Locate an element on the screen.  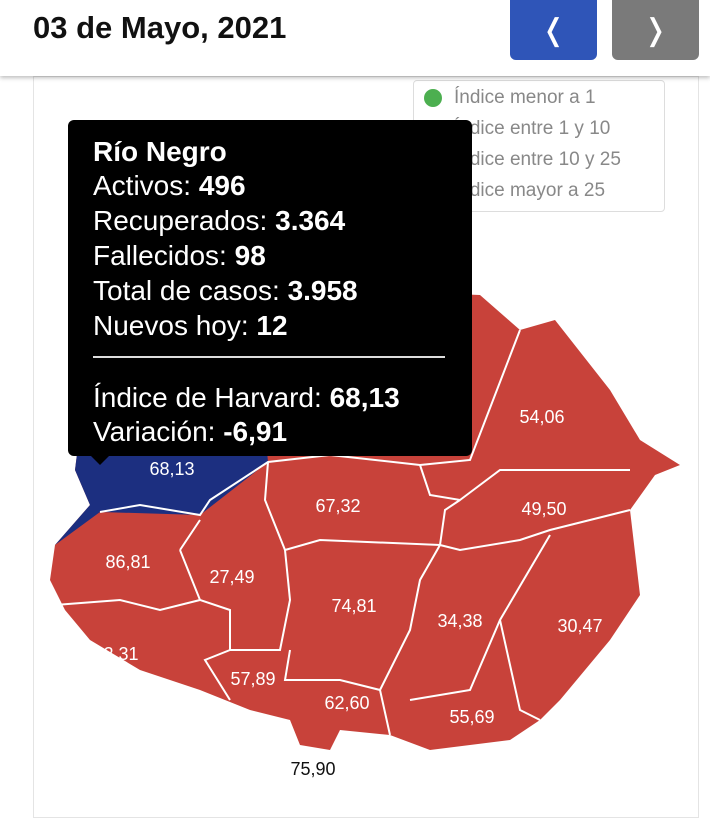
tooltip-row: Variación: -6,91 is located at coordinates (190, 432).